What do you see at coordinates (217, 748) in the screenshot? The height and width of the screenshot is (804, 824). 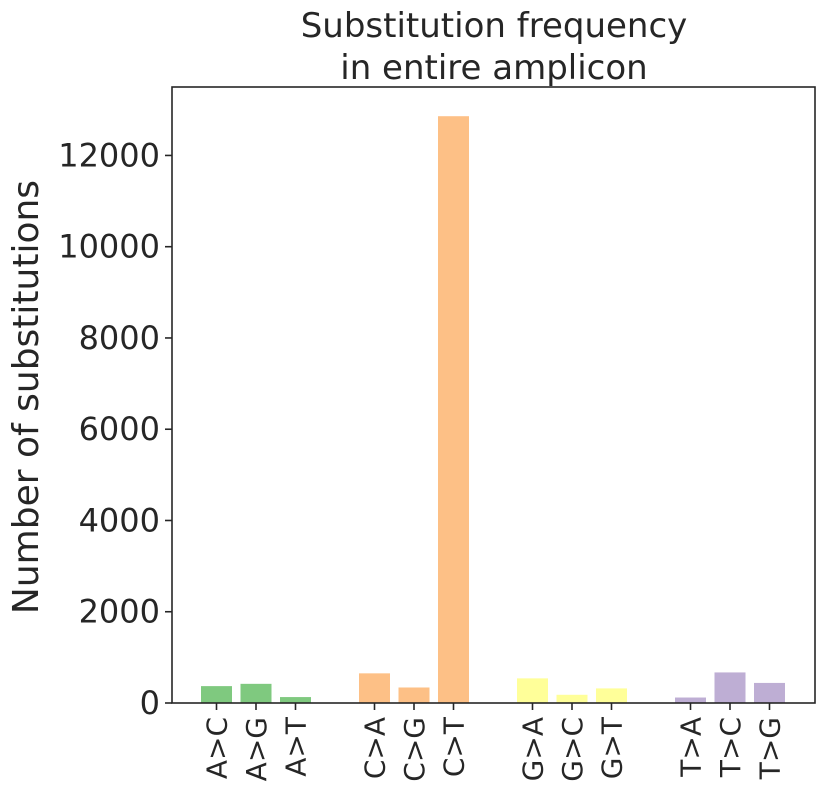 I see `x-tick-label: A>C` at bounding box center [217, 748].